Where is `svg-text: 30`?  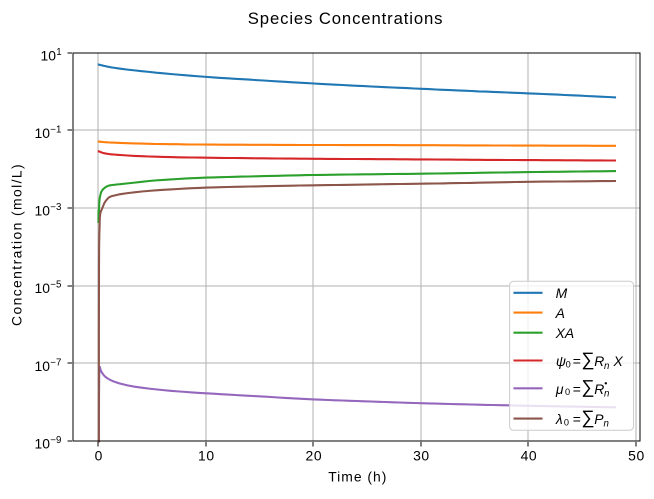 svg-text: 30 is located at coordinates (421, 456).